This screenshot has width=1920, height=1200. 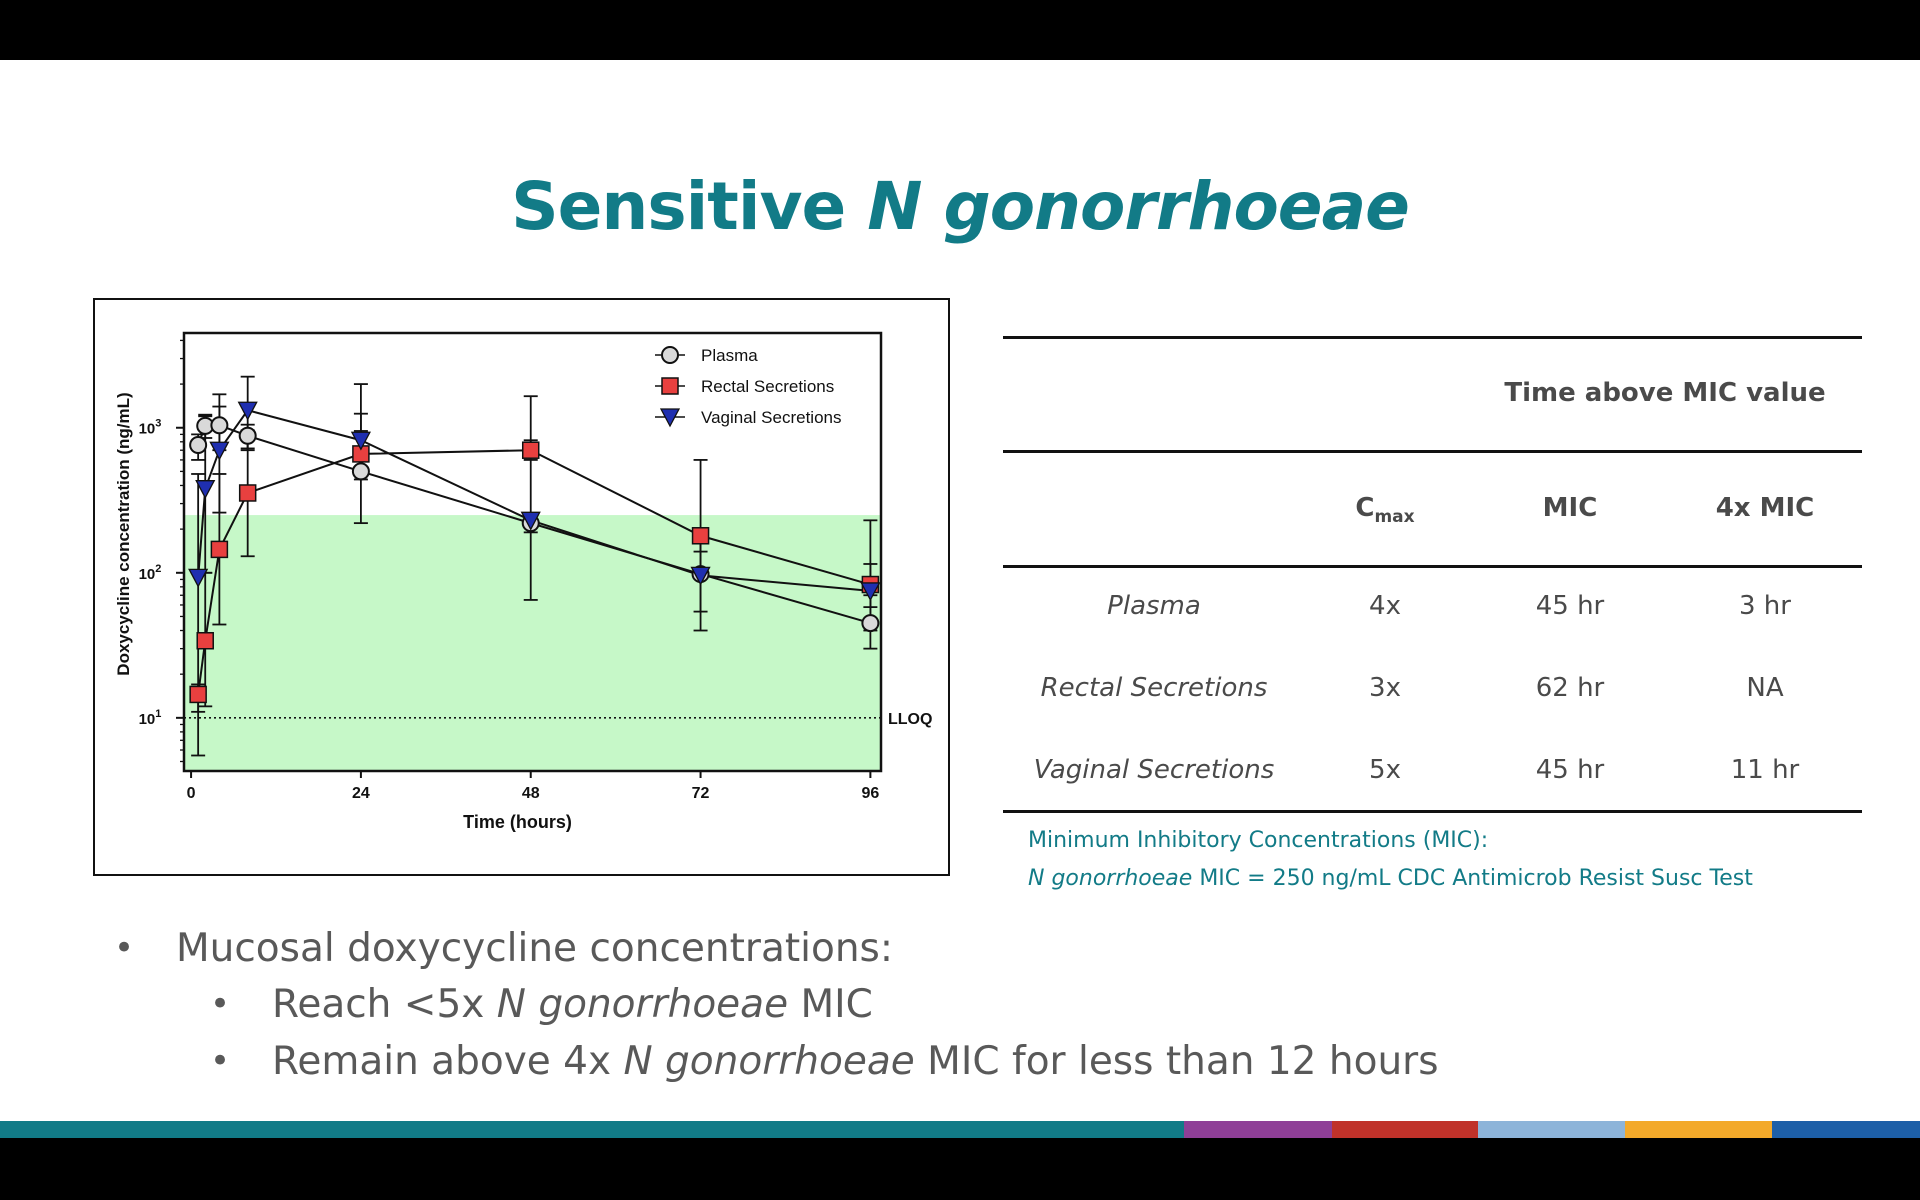 I want to click on legend-label: Plasma, so click(x=729, y=355).